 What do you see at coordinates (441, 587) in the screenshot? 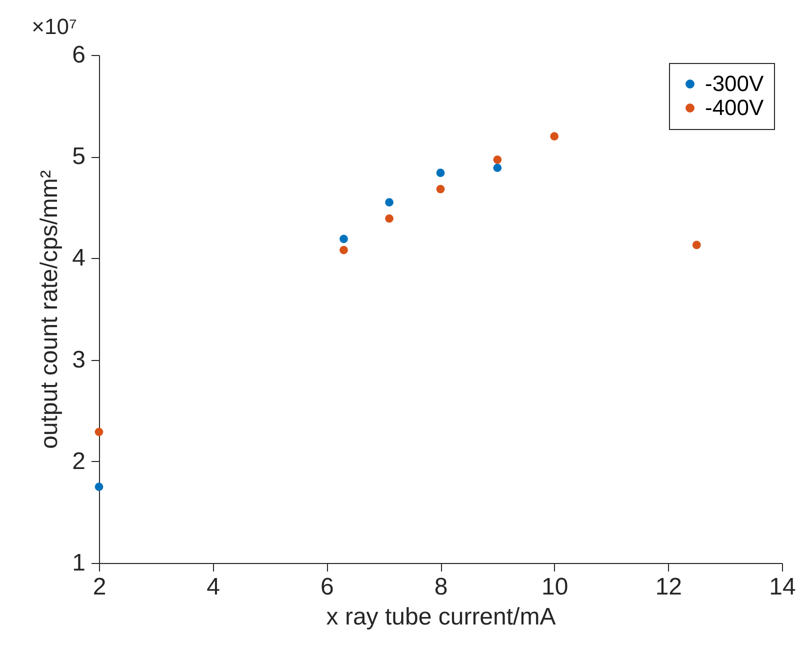
I see `x-tick-label: 8` at bounding box center [441, 587].